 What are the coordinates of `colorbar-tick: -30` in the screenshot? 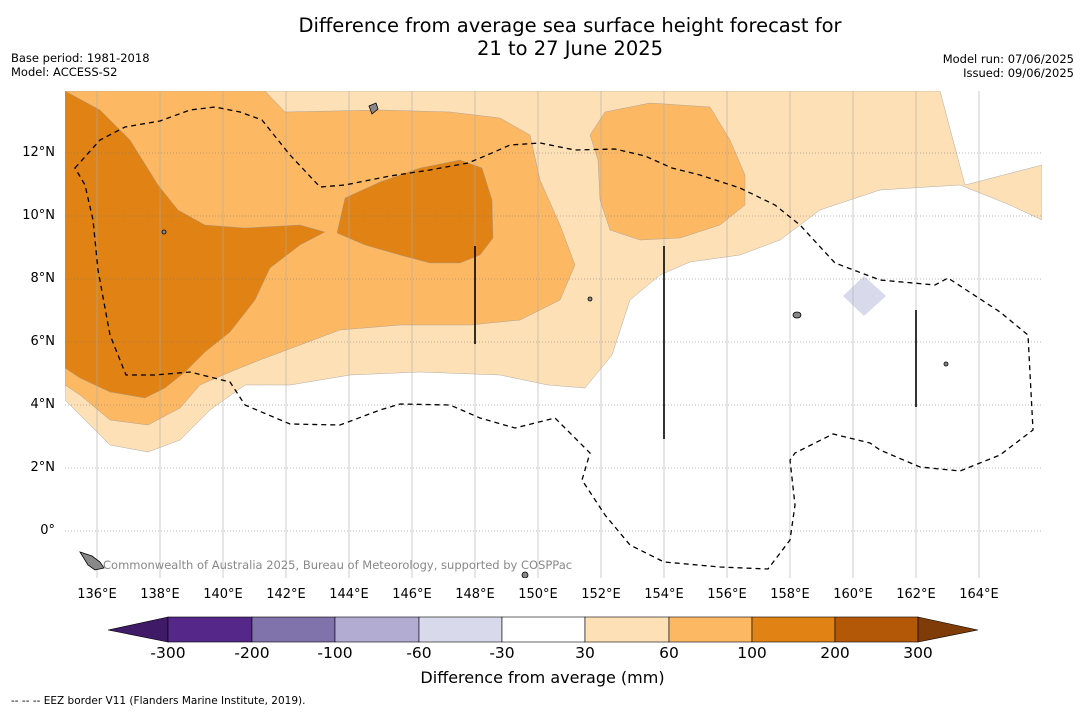 It's located at (502, 653).